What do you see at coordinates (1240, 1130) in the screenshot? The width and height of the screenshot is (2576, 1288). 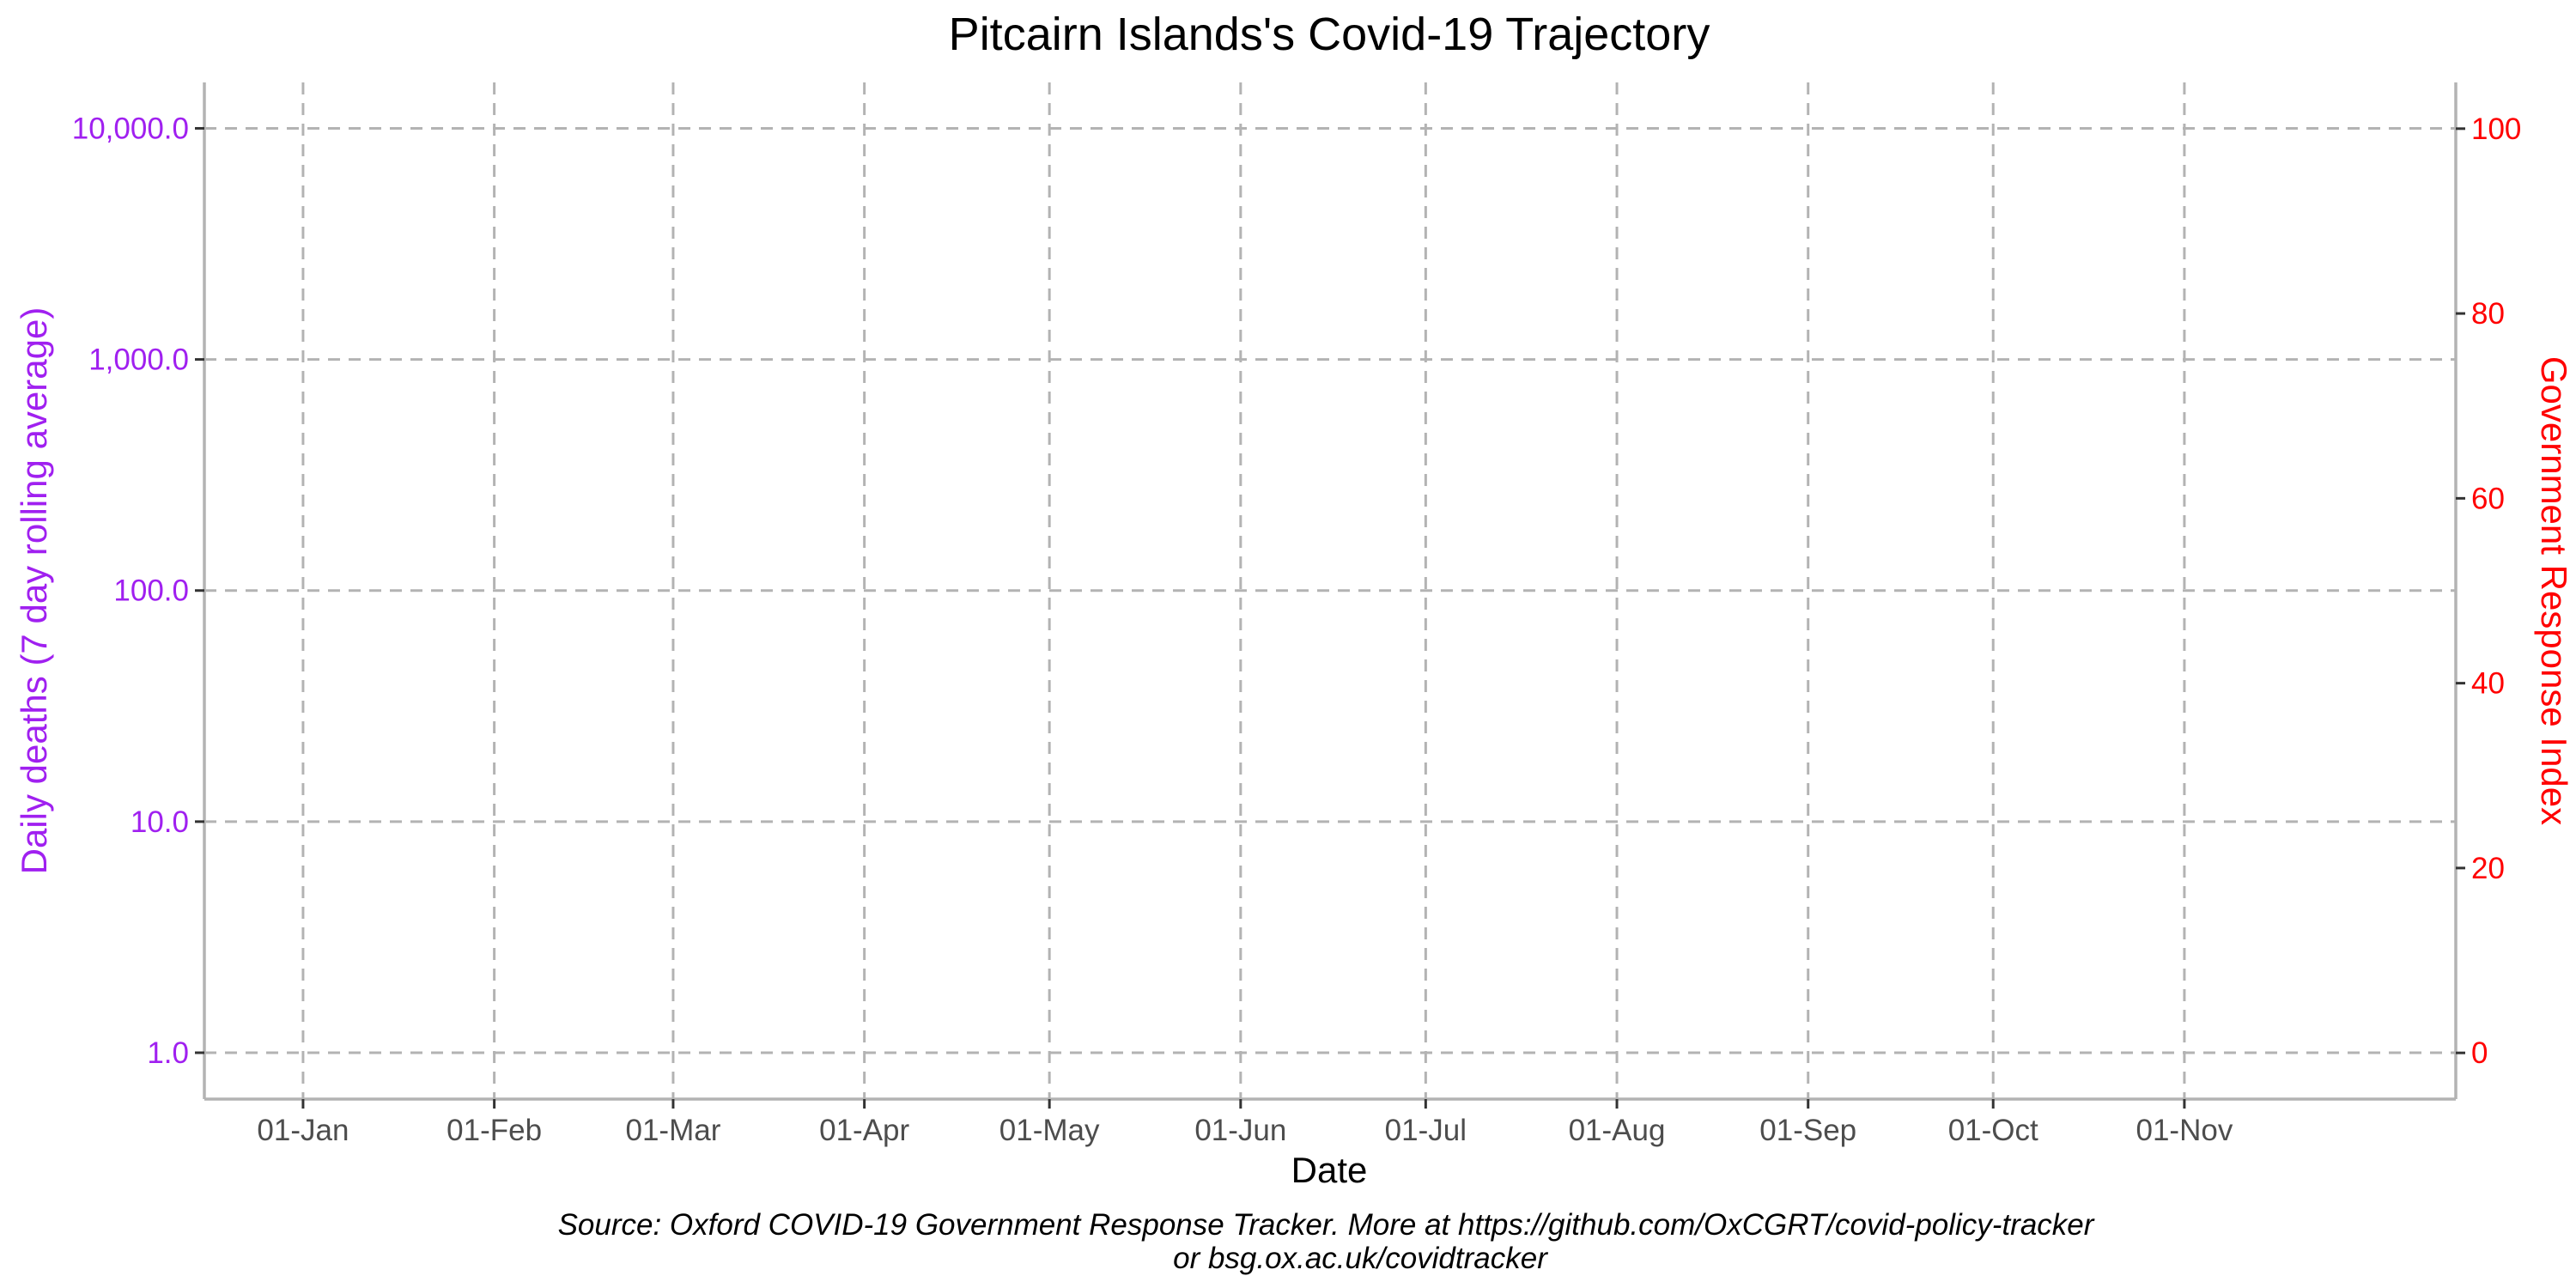 I see `x-tick-label: 01-Jun` at bounding box center [1240, 1130].